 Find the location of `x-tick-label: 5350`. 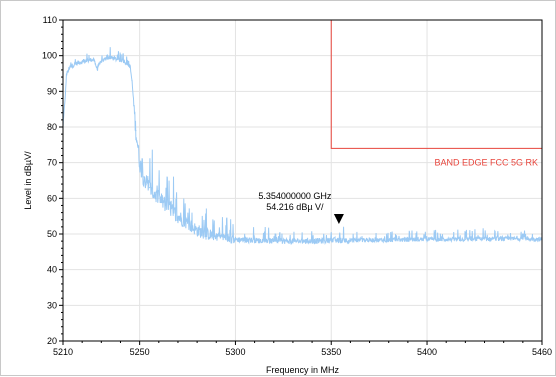

x-tick-label: 5350 is located at coordinates (331, 352).